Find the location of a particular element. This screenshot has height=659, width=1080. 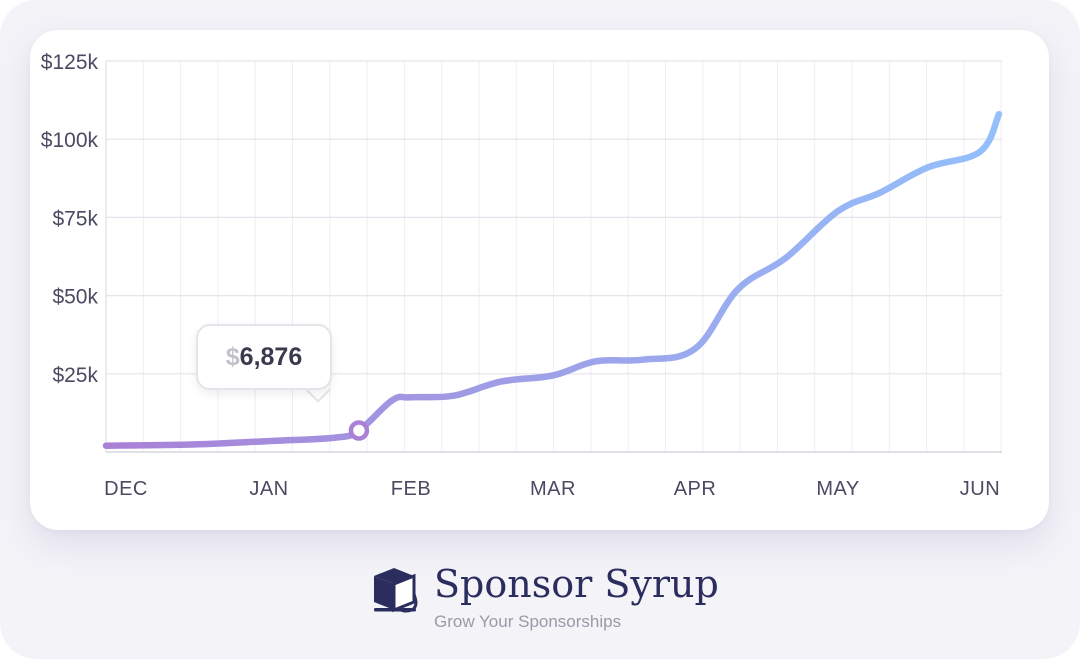

tooltip-value: 6,876 is located at coordinates (271, 356).